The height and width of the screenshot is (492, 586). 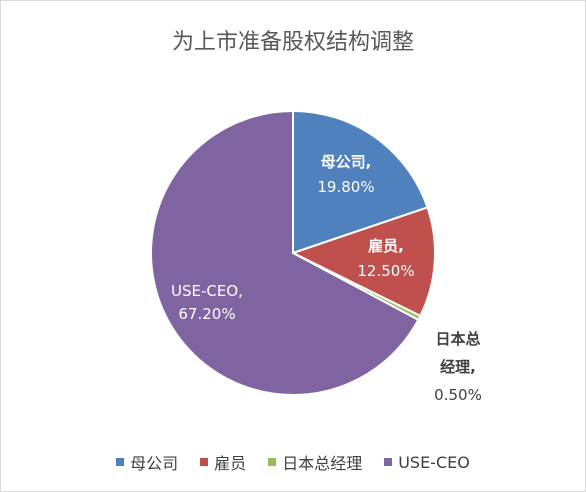 I want to click on label-japan-gm-value: 0.50%, so click(x=458, y=395).